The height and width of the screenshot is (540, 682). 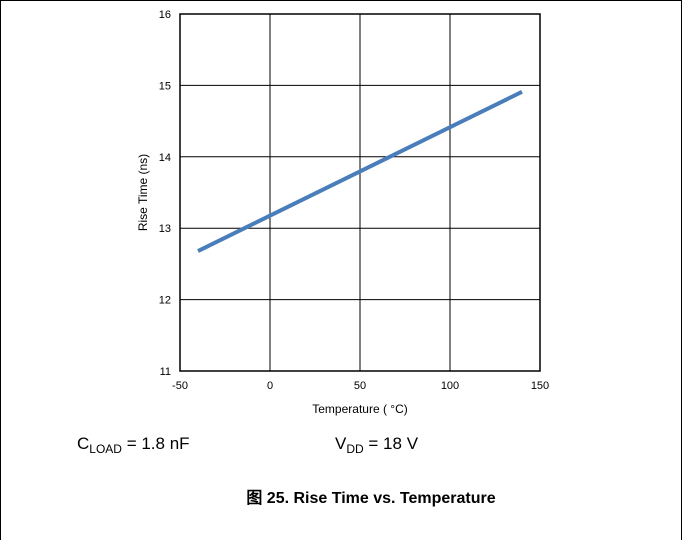 I want to click on figure-caption: 图 25. Rise Time vs. Temperature, so click(x=341, y=496).